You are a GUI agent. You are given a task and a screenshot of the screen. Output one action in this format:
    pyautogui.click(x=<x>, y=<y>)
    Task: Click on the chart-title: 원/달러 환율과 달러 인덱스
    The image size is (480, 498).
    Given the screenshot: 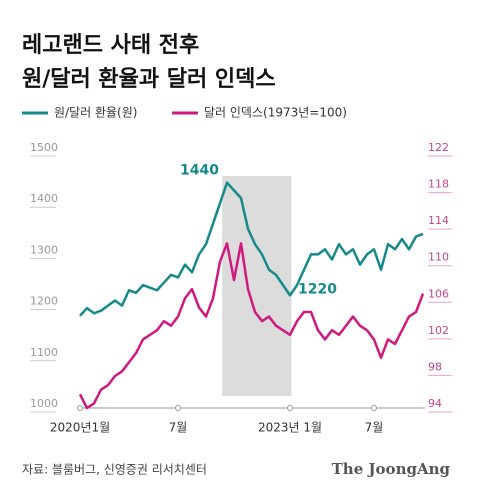 What is the action you would take?
    pyautogui.click(x=149, y=79)
    